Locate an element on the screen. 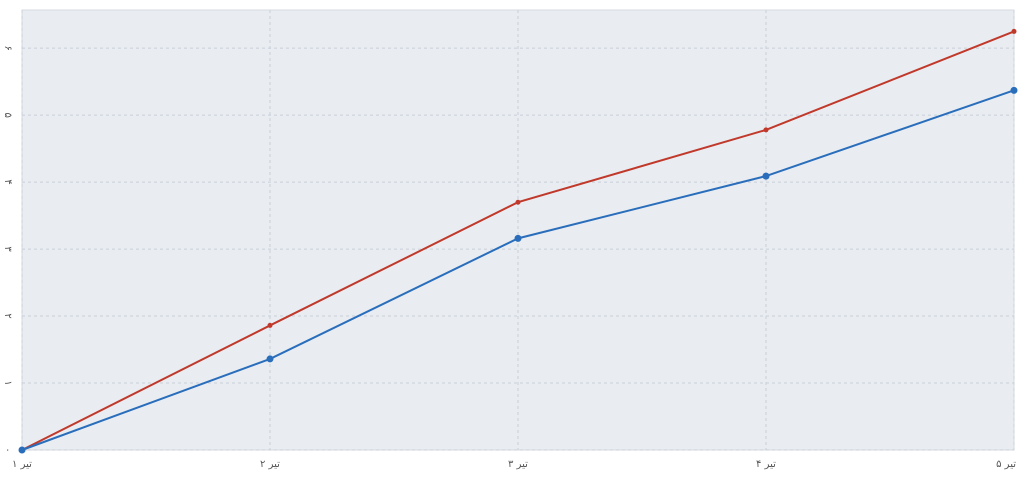  y-tick-label: ۵ is located at coordinates (7, 114).